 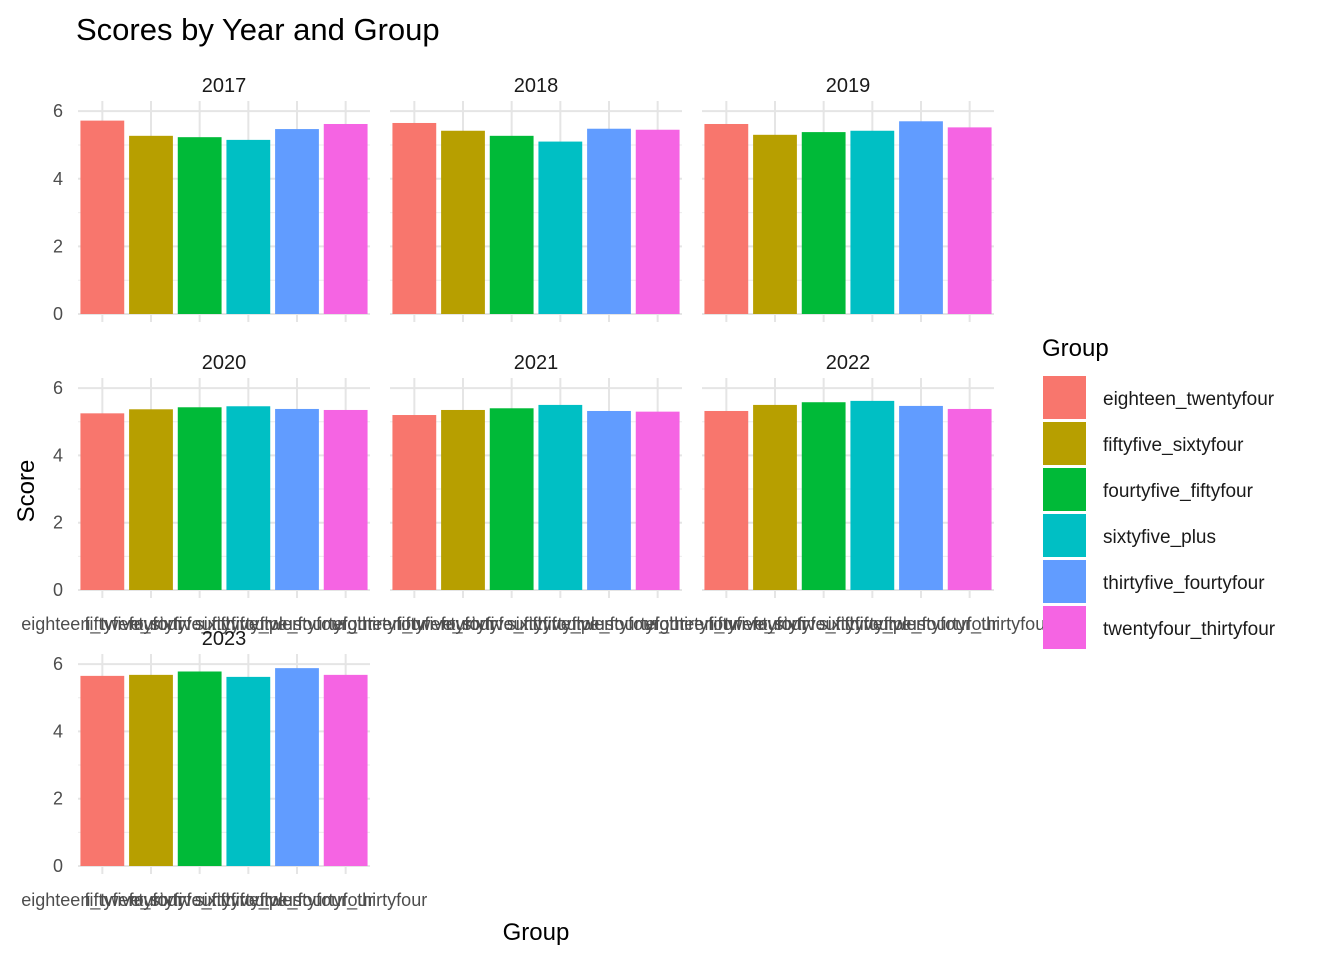 I want to click on legend-title: Group, so click(x=1075, y=348).